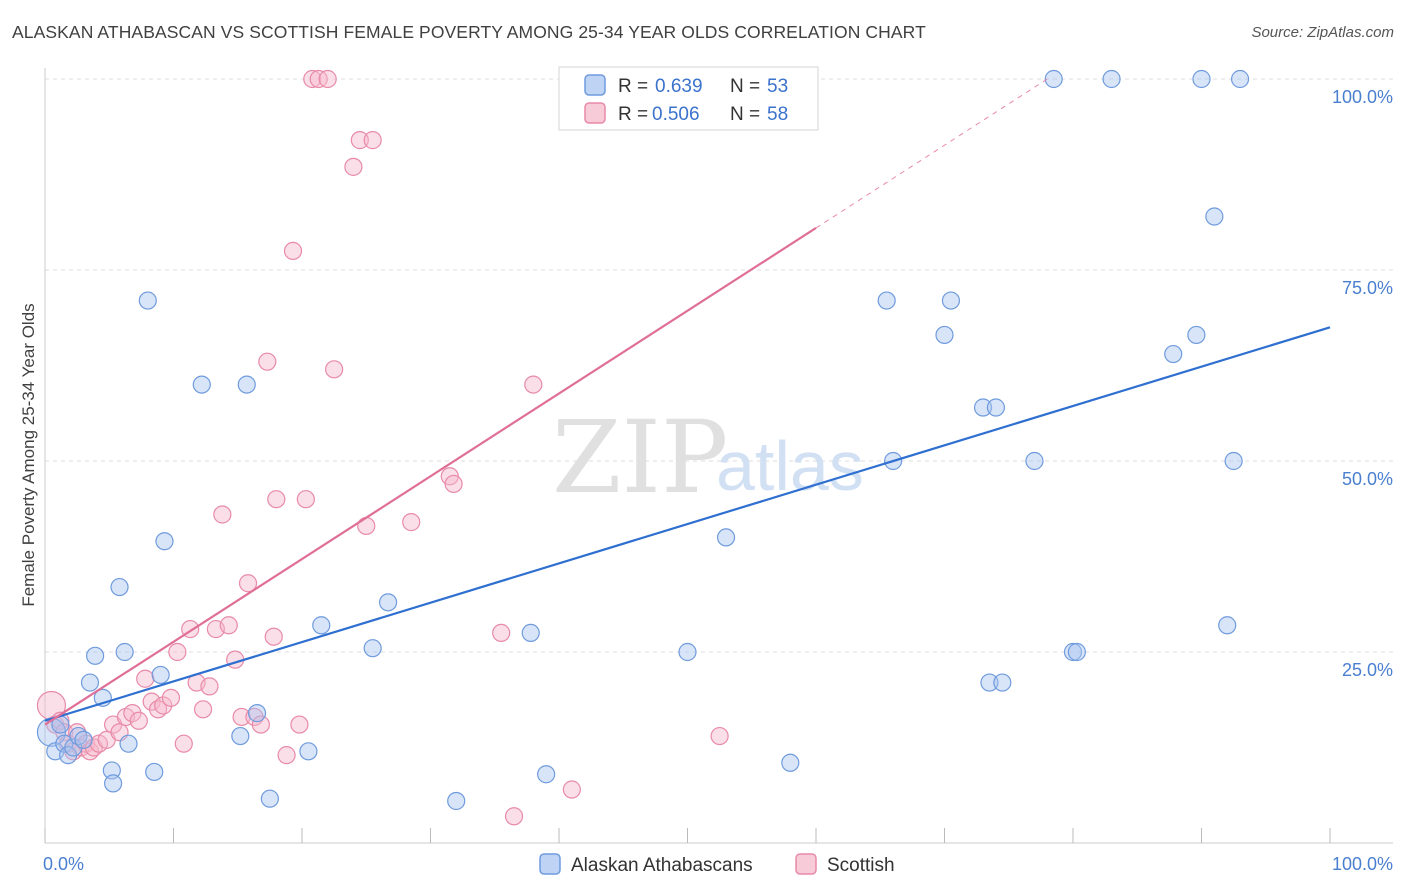 The image size is (1406, 892). I want to click on bottom-legend: Alaskan Athabascans Scottish, so click(717, 864).